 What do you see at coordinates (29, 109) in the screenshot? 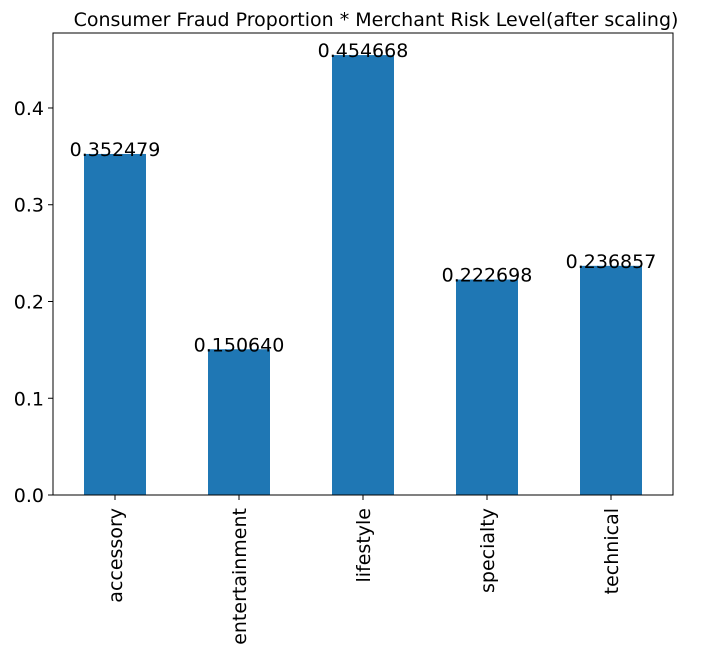
I see `y-tick-label-4: 0.4` at bounding box center [29, 109].